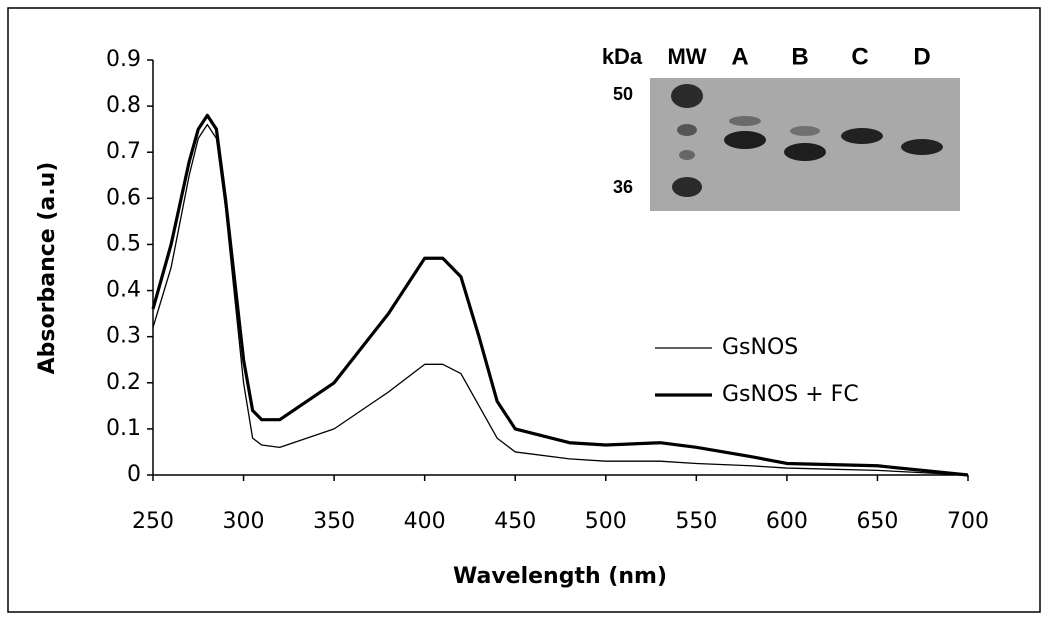 This screenshot has height=621, width=1050. Describe the element at coordinates (123, 59) in the screenshot. I see `y-tick-label: 0.9` at that location.